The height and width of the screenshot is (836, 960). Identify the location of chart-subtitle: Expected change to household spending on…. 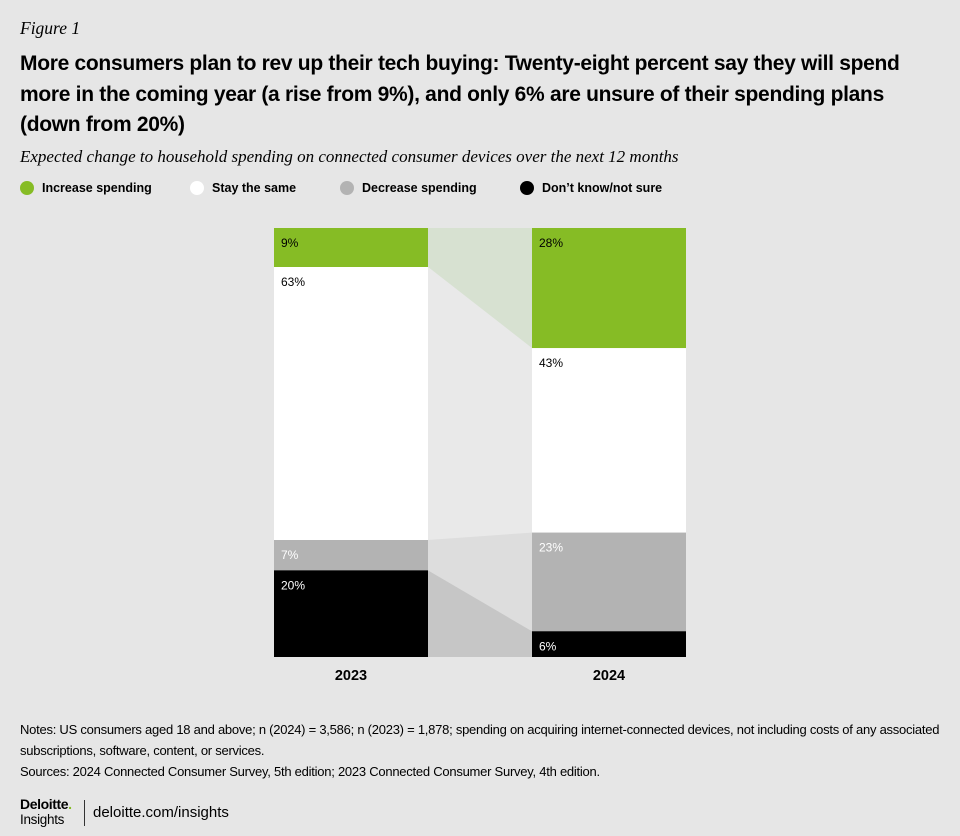
(349, 156).